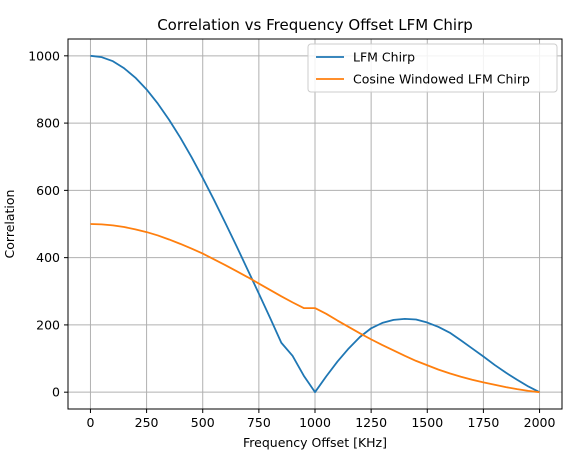 This screenshot has width=578, height=453. Describe the element at coordinates (48, 257) in the screenshot. I see `y-tick-label: 400` at that location.